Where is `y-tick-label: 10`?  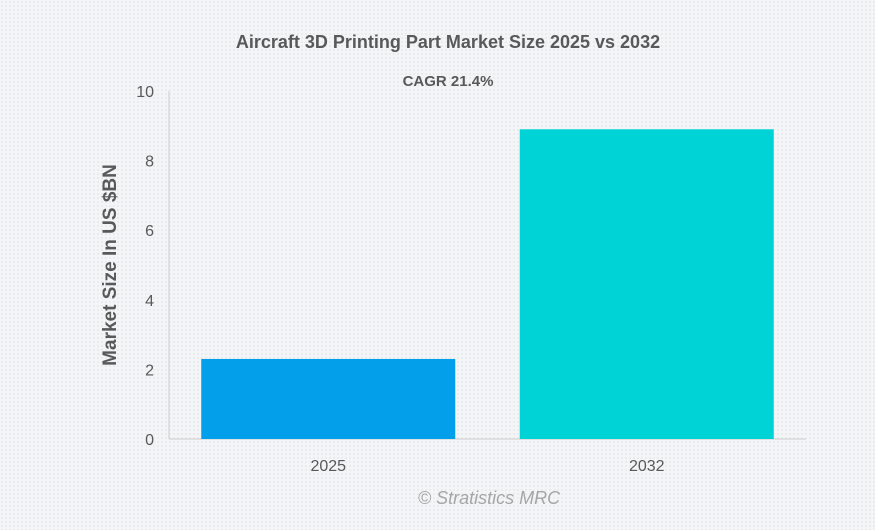 y-tick-label: 10 is located at coordinates (145, 92).